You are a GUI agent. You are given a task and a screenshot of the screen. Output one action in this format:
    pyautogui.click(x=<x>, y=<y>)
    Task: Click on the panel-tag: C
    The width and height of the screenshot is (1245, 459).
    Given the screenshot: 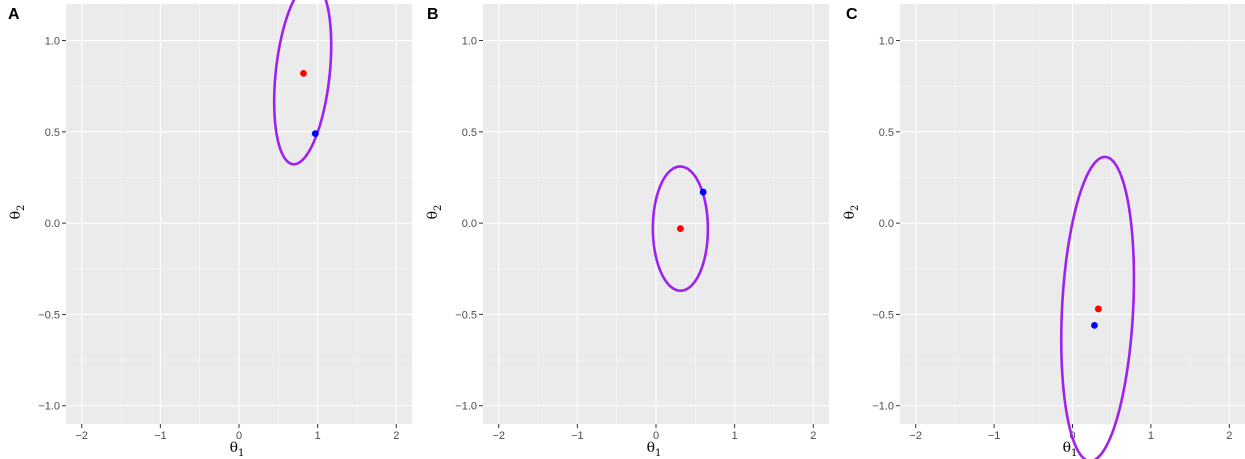 What is the action you would take?
    pyautogui.click(x=852, y=14)
    